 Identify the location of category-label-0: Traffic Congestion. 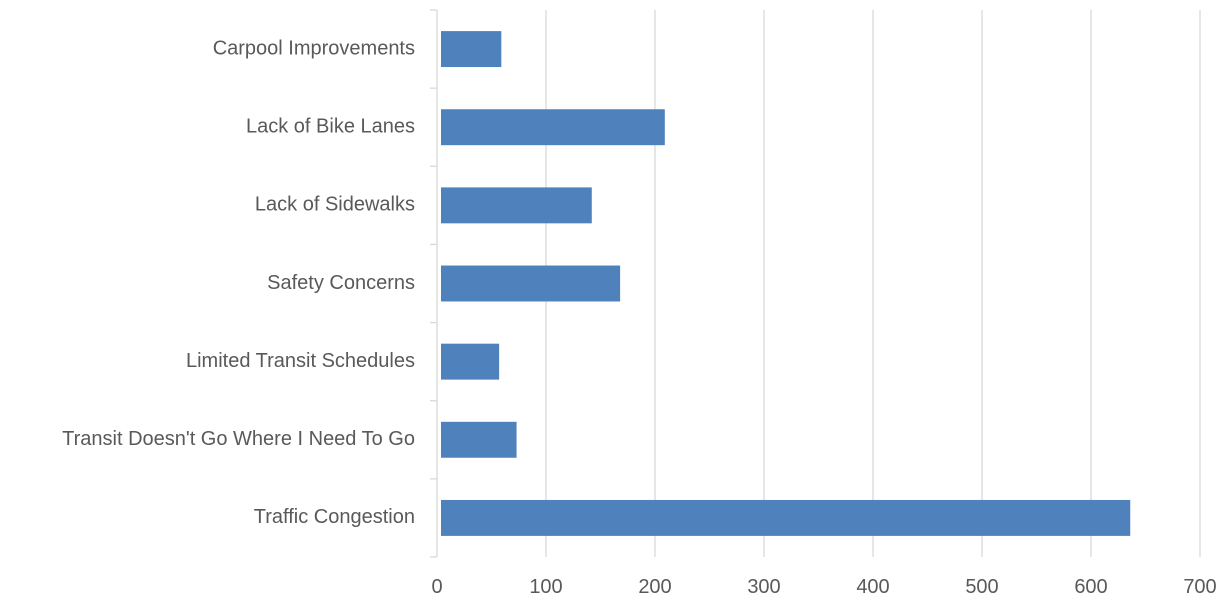
(334, 517).